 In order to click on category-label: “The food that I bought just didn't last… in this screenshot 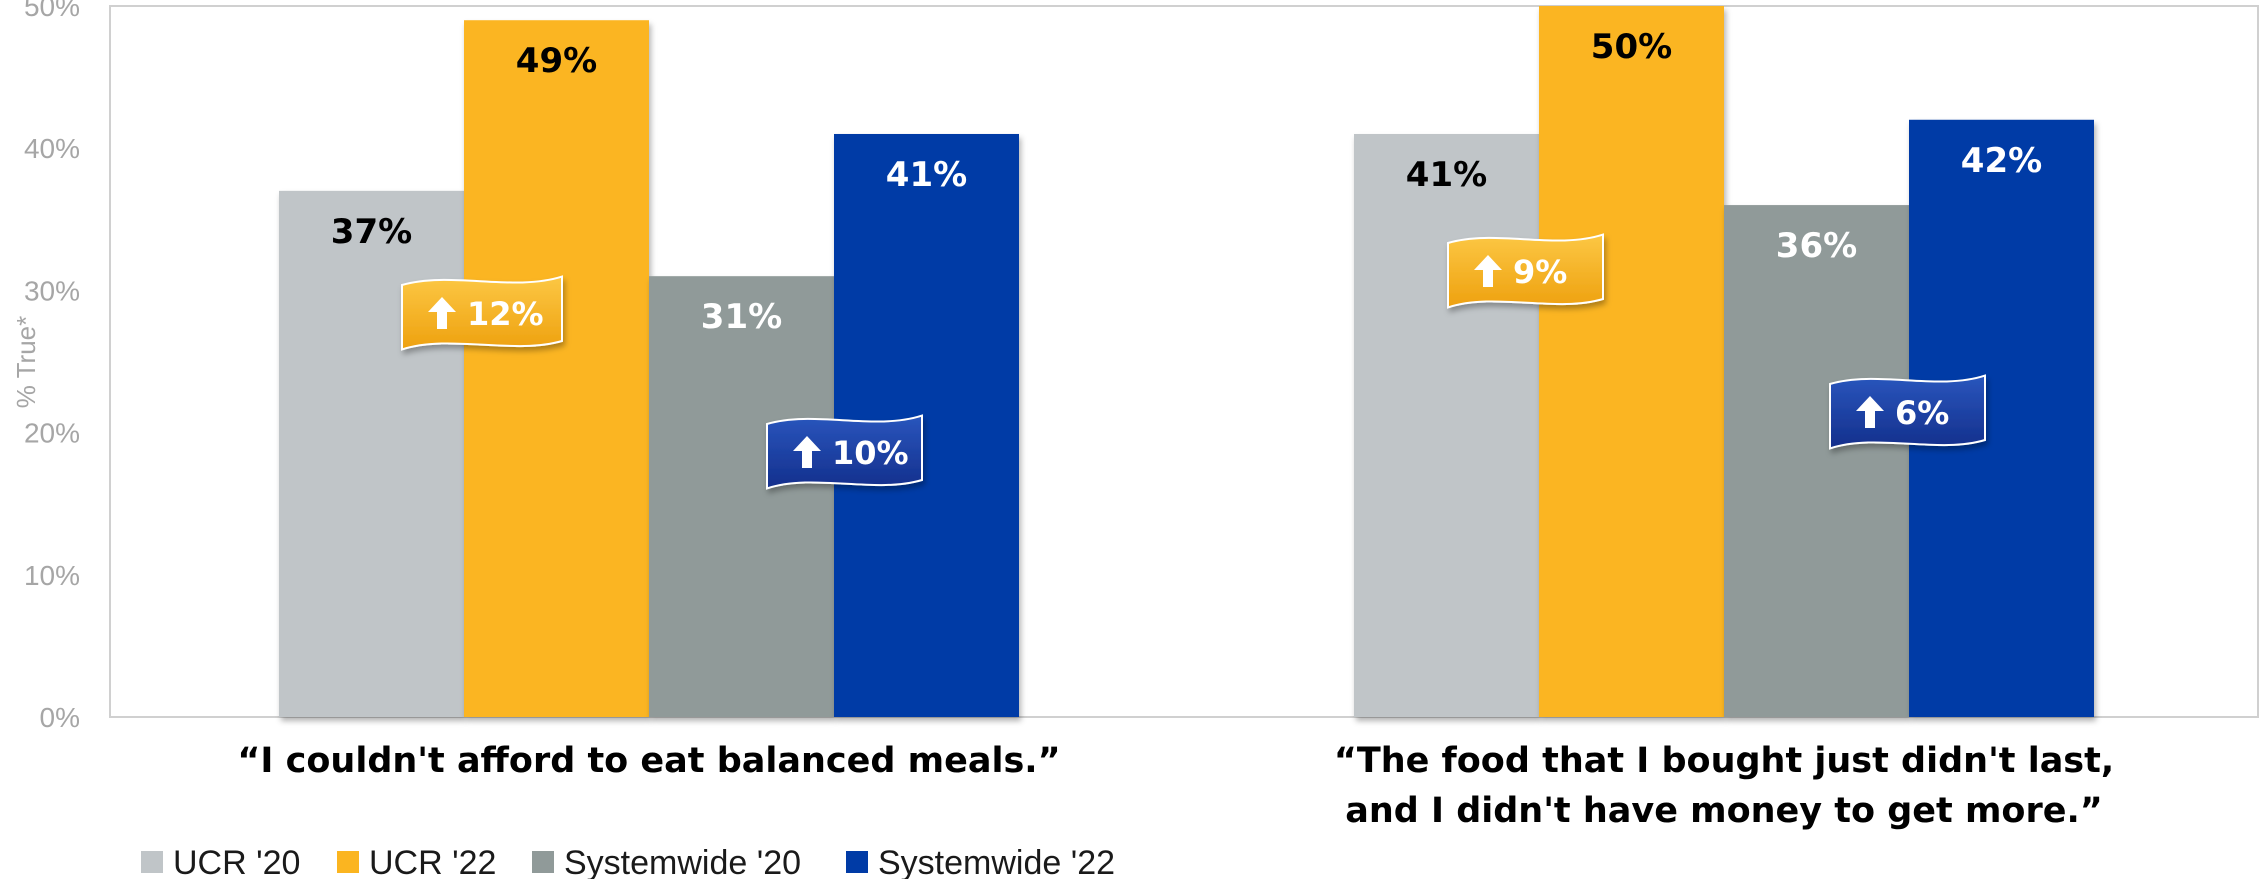, I will do `click(1724, 761)`.